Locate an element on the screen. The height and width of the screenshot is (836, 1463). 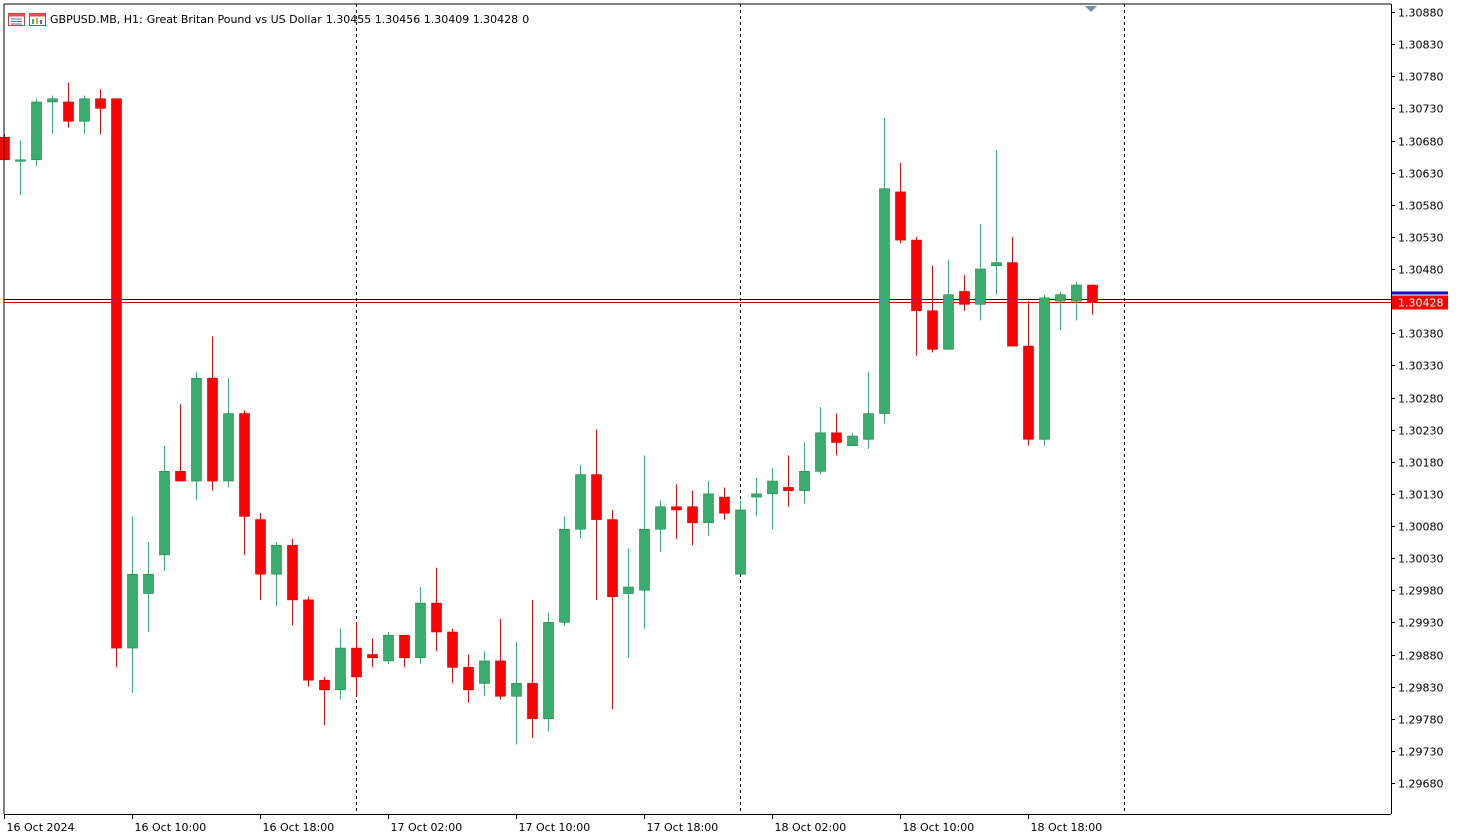
price-tick-label: 1.30680 is located at coordinates (1421, 142).